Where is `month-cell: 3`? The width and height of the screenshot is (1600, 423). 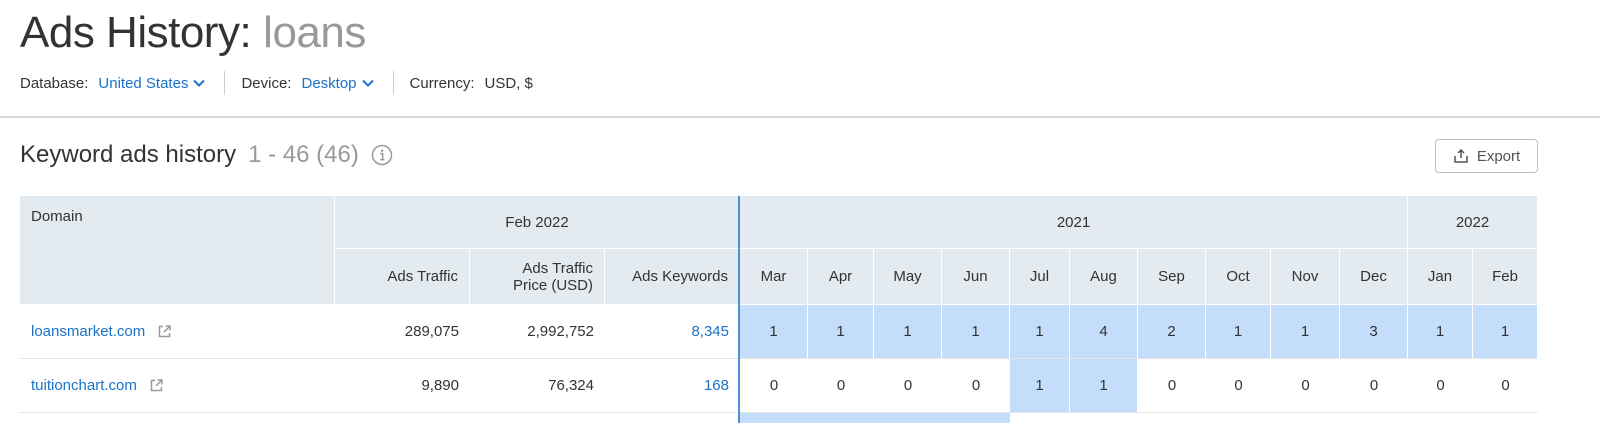 month-cell: 3 is located at coordinates (1374, 332).